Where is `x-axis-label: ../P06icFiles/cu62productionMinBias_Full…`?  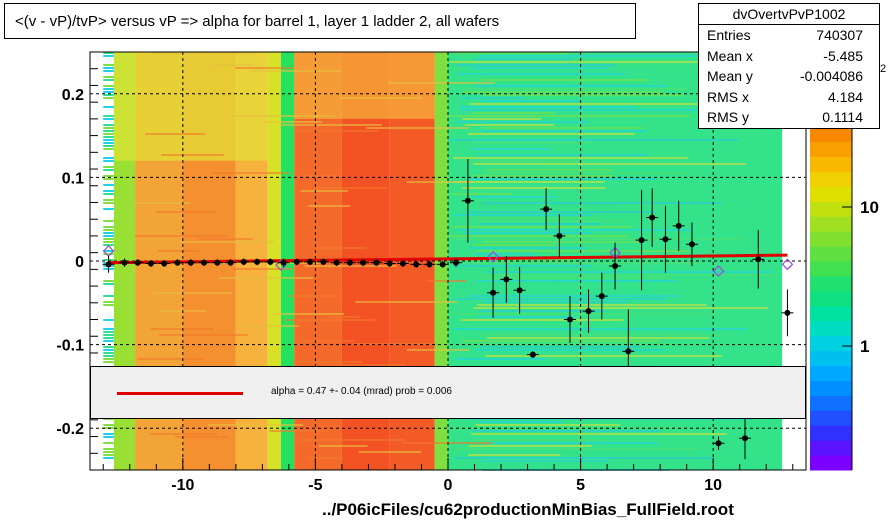
x-axis-label: ../P06icFiles/cu62productionMinBias_Full… is located at coordinates (528, 509).